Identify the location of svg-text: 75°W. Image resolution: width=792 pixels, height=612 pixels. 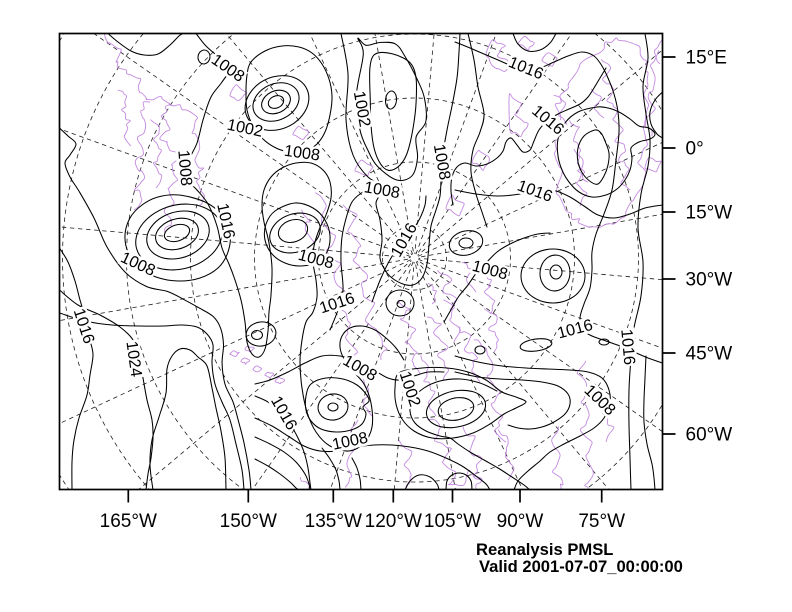
(601, 521).